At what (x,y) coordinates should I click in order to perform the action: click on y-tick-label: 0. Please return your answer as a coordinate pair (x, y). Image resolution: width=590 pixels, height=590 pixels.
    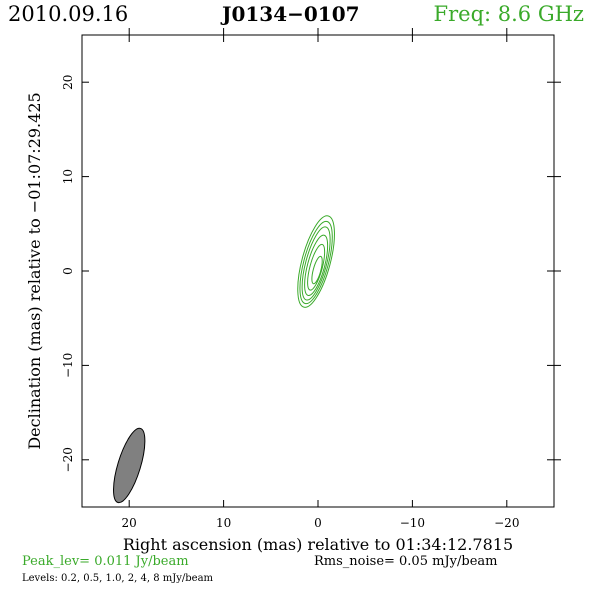
    Looking at the image, I should click on (68, 271).